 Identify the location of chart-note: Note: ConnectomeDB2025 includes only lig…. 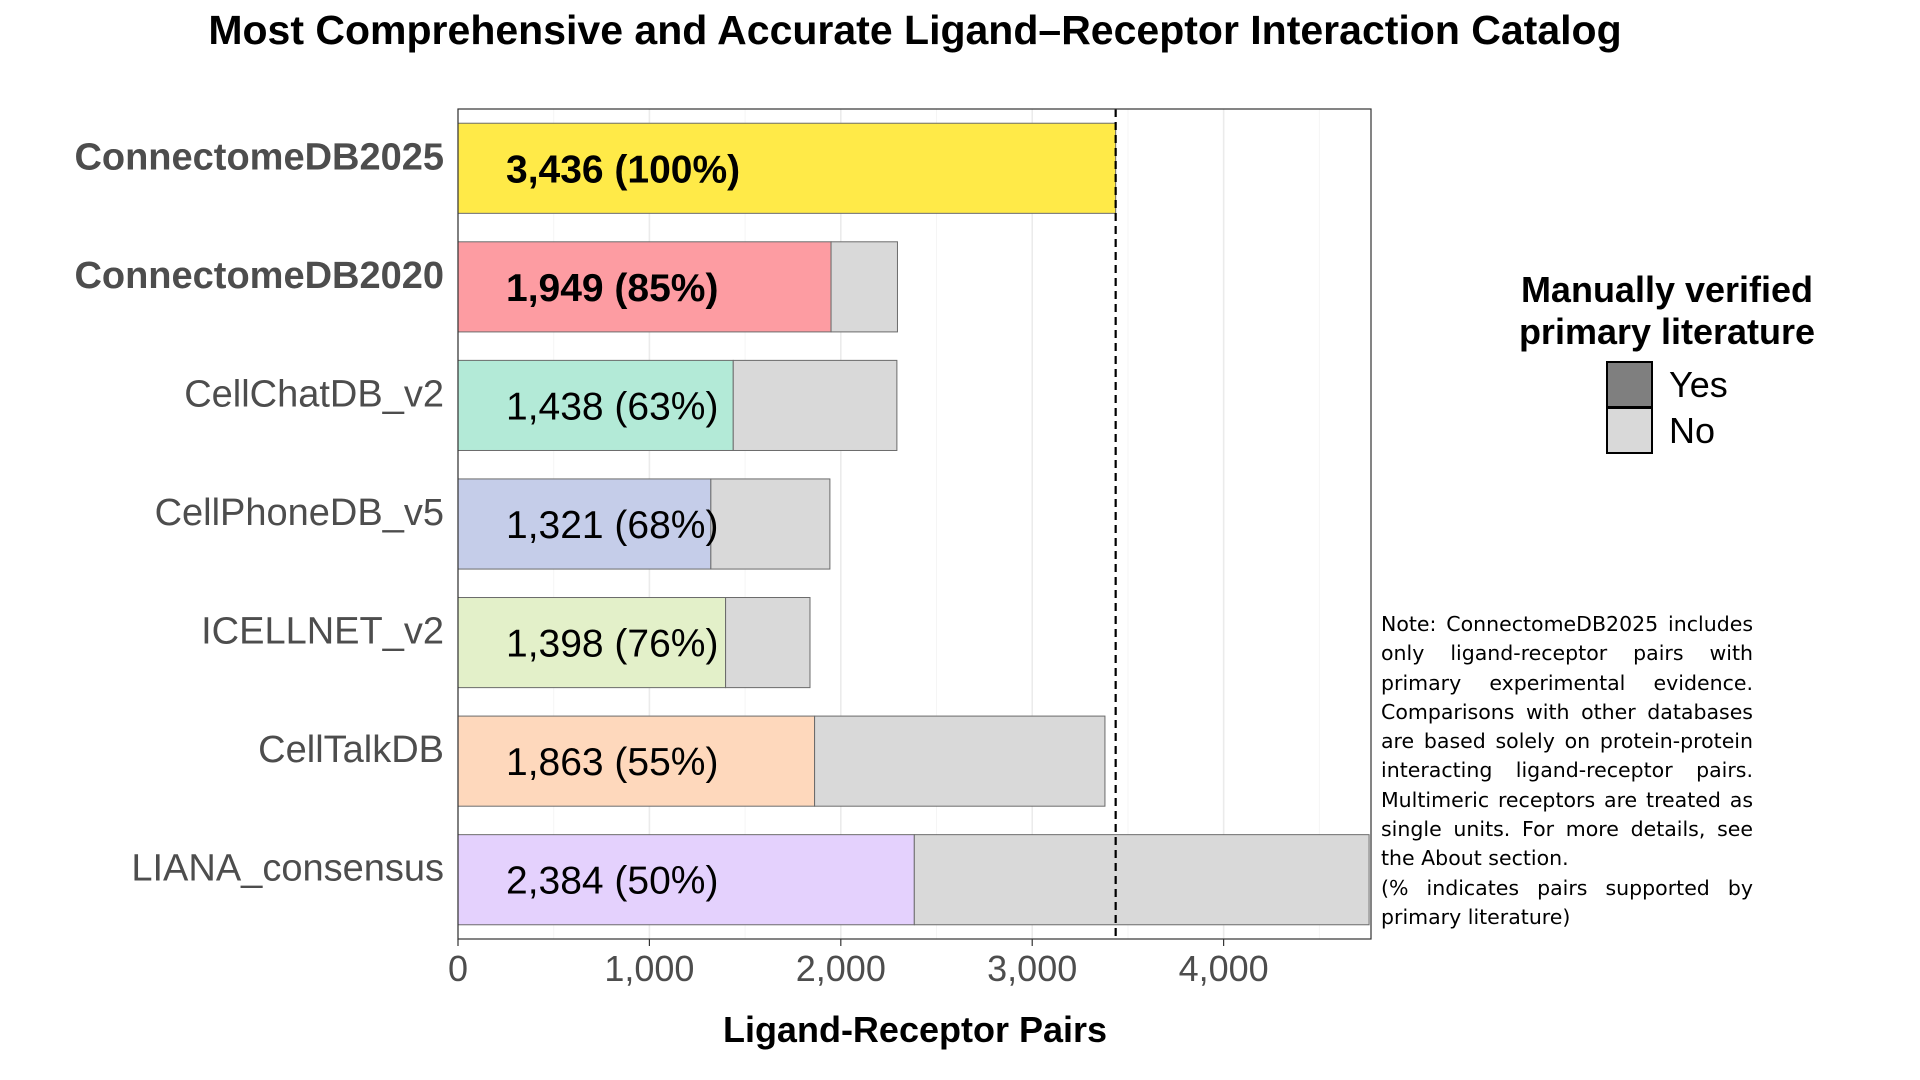
(1567, 771).